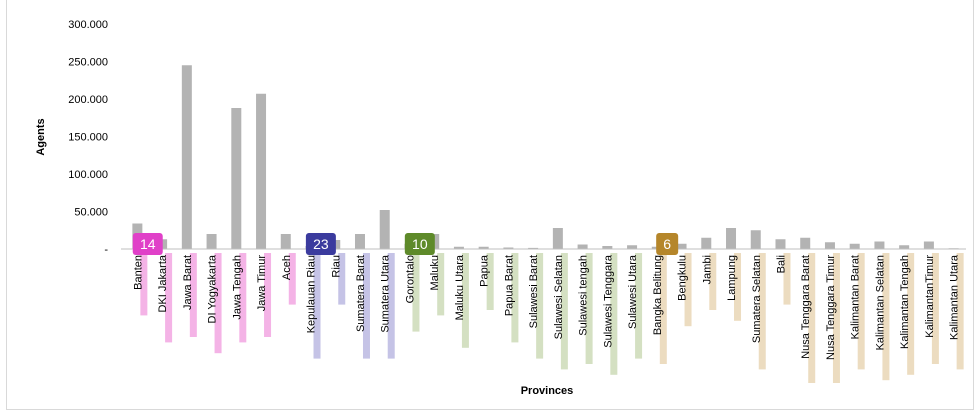  Describe the element at coordinates (460, 287) in the screenshot. I see `category-label: Maluku Utara` at that location.